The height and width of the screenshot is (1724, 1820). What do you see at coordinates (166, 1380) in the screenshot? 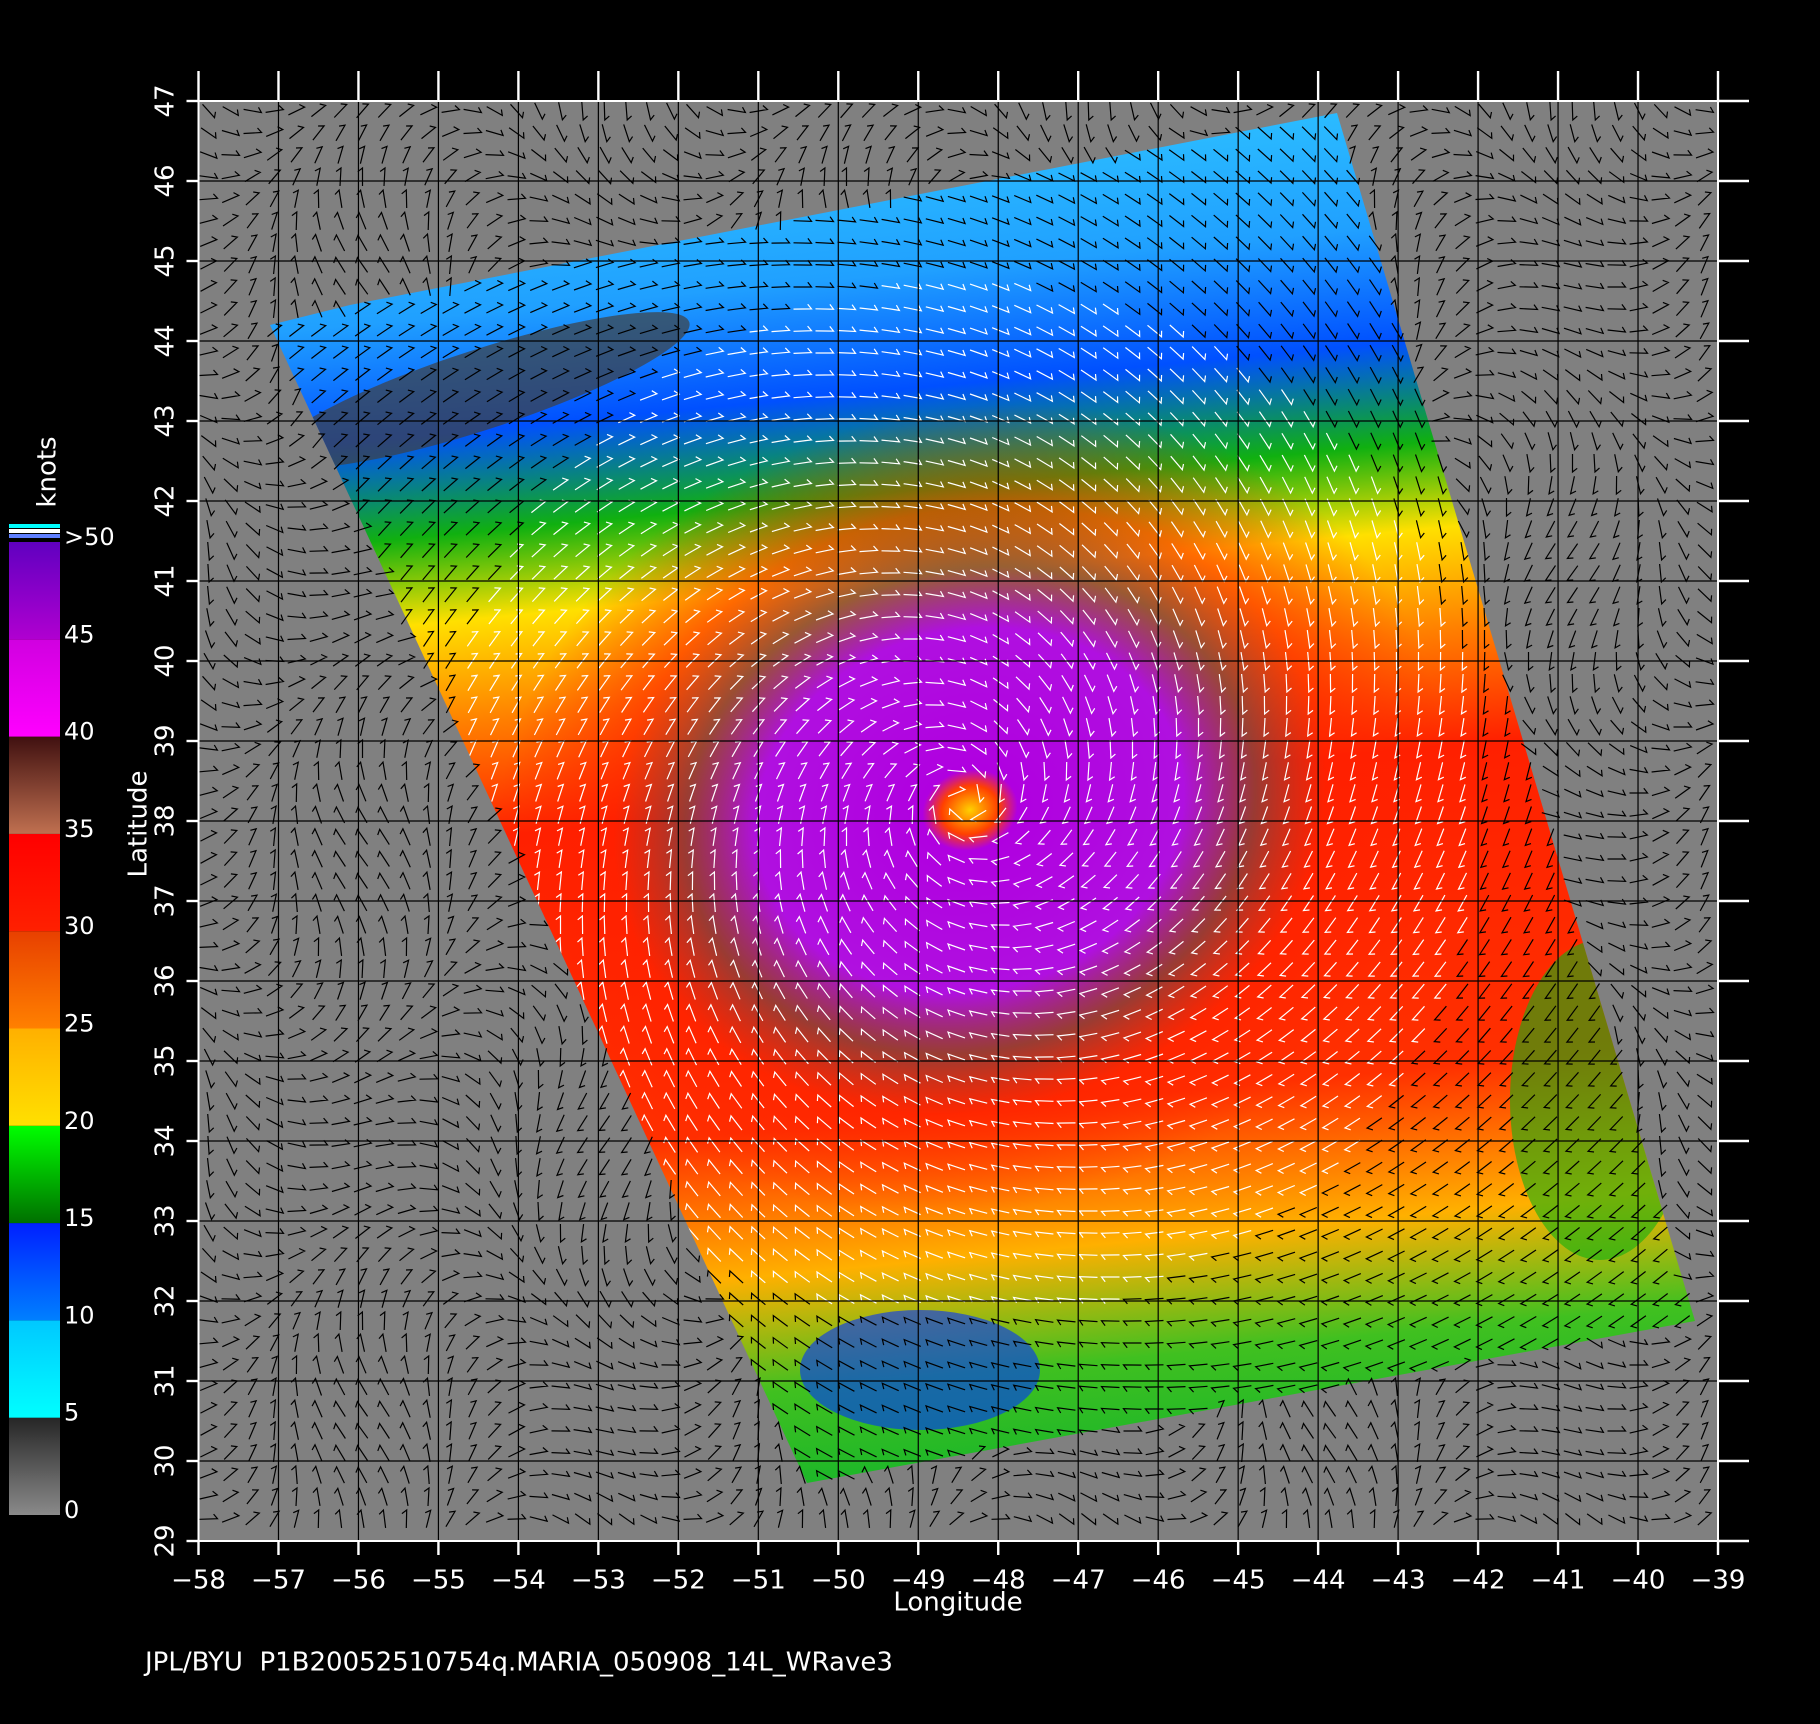
I see `y-tick-label: 31` at bounding box center [166, 1380].